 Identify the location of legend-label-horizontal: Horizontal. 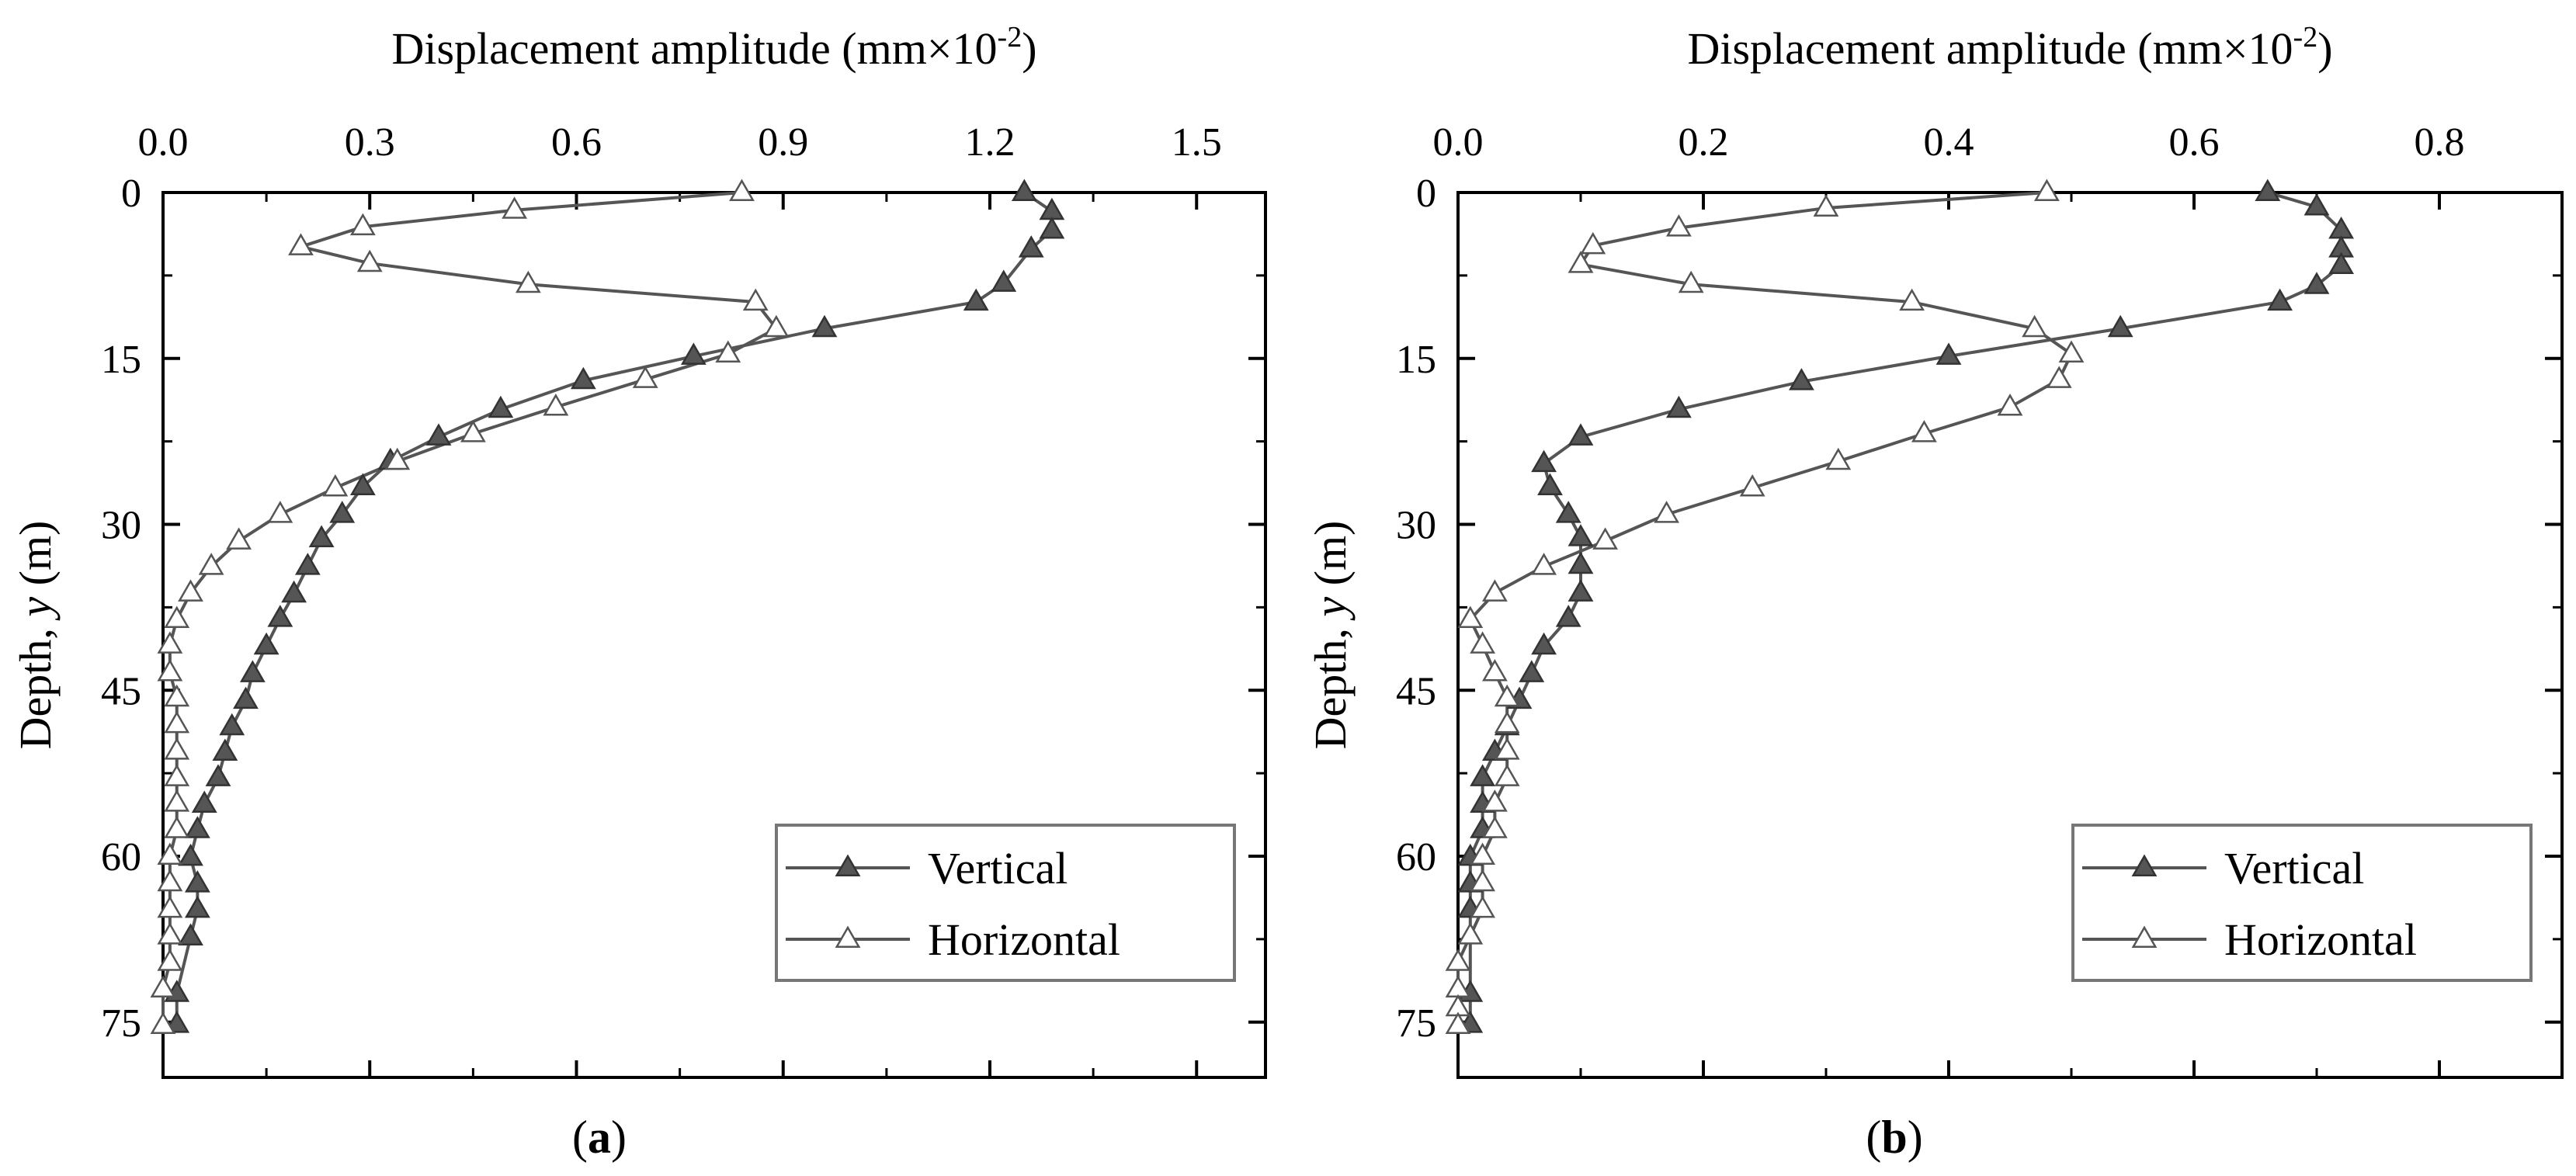
(1024, 939).